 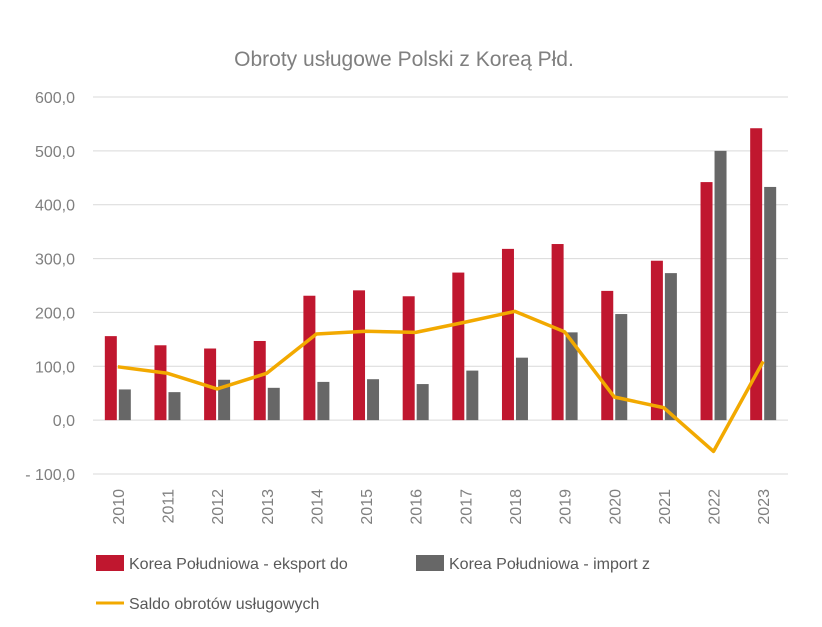 I want to click on x-tick-label: 2018, so click(x=516, y=507).